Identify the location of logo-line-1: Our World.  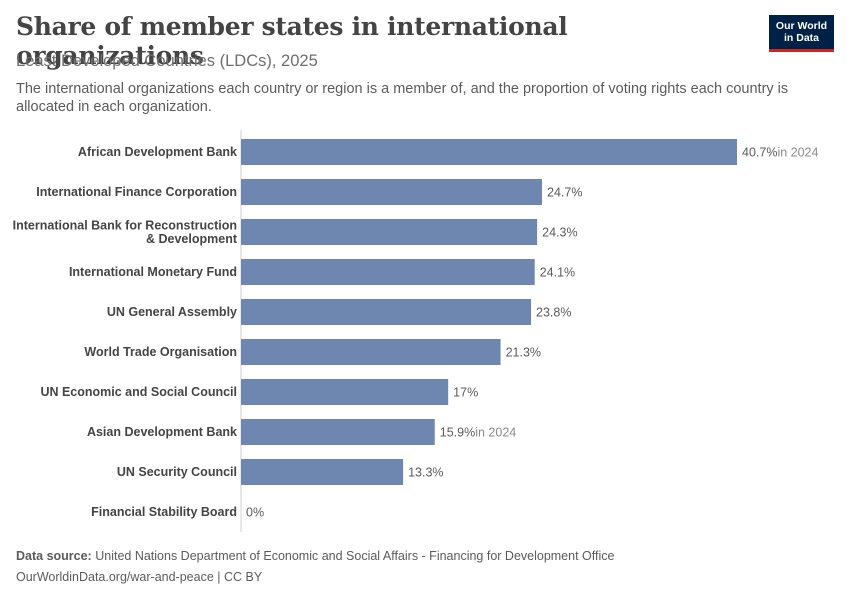
(801, 26).